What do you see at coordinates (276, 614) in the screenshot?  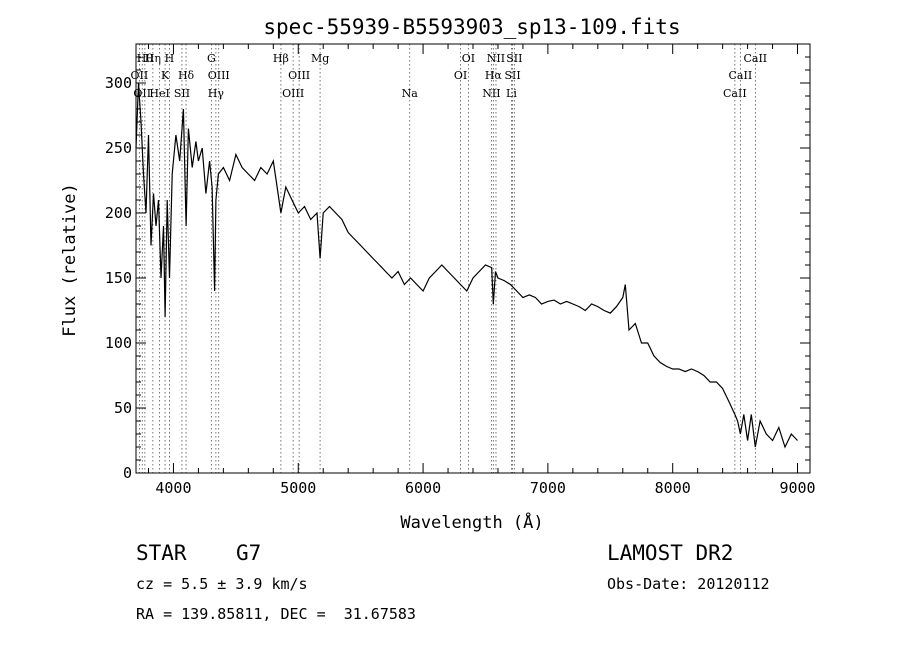 I see `coordinates: RA = 139.85811, DEC = 31.67583` at bounding box center [276, 614].